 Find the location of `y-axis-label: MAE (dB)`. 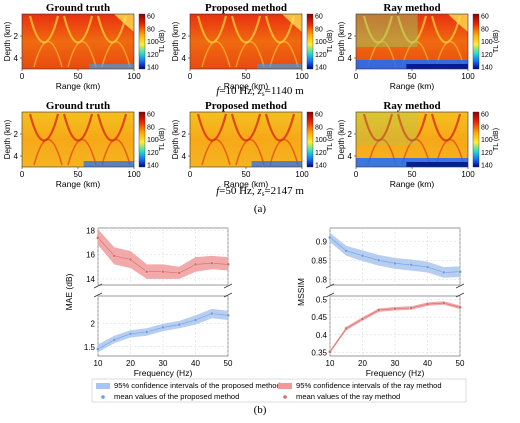

y-axis-label: MAE (dB) is located at coordinates (69, 291).